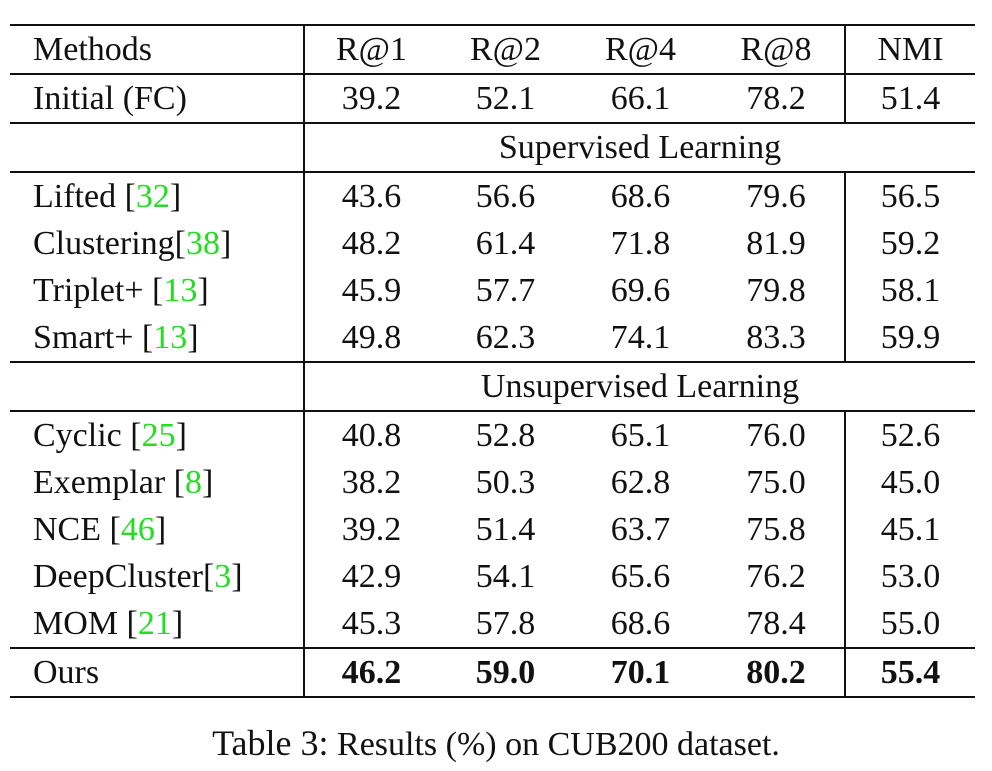 This screenshot has width=992, height=771. I want to click on table-row: MOM [21] 45.3 57.8 68.6 78.4 55.0, so click(492, 624).